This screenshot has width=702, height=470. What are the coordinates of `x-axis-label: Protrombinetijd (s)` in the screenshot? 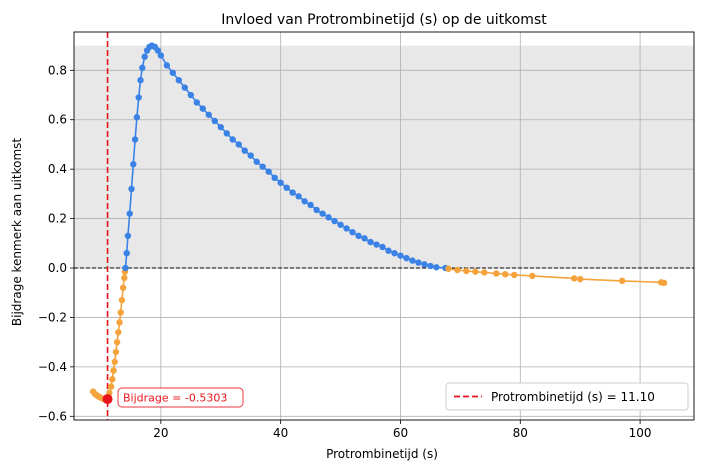 It's located at (382, 454).